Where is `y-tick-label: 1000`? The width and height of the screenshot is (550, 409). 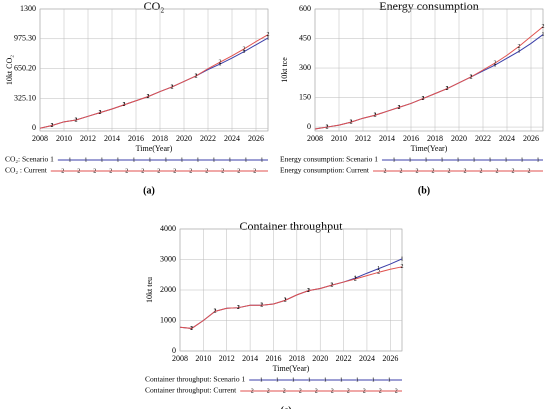
y-tick-label: 1000 is located at coordinates (168, 319).